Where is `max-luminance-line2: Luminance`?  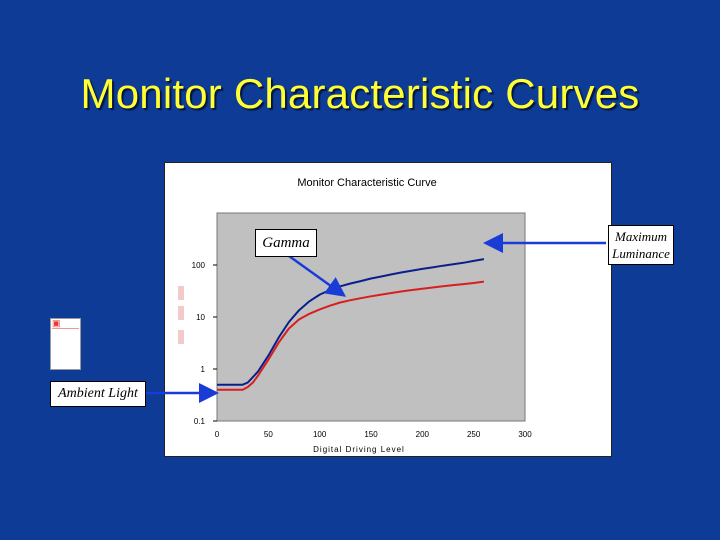 max-luminance-line2: Luminance is located at coordinates (641, 253).